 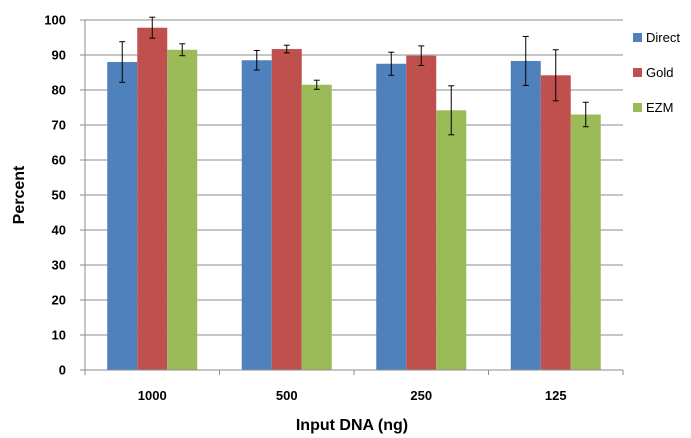 I want to click on x-axis-title: Input DNA (ng), so click(x=352, y=425).